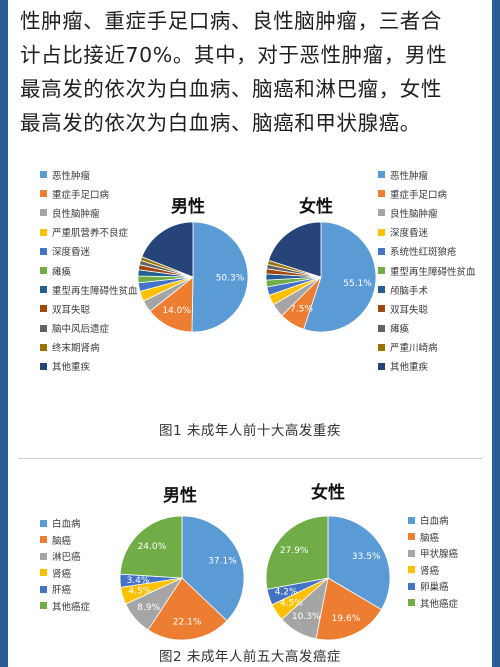 The width and height of the screenshot is (500, 667). Describe the element at coordinates (409, 291) in the screenshot. I see `legend-label: 颅脑手术` at that location.